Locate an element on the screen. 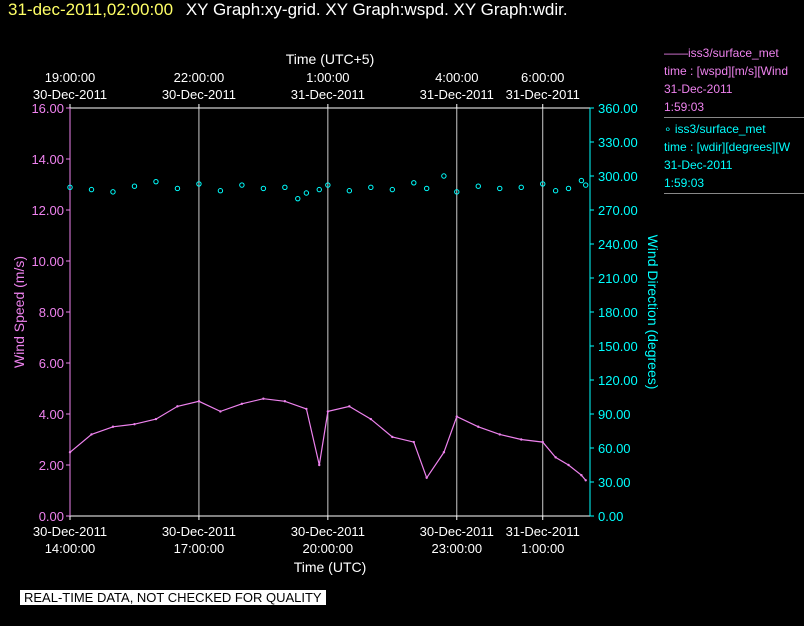 The image size is (804, 626). y-right-tick-label: 270.00 is located at coordinates (618, 210).